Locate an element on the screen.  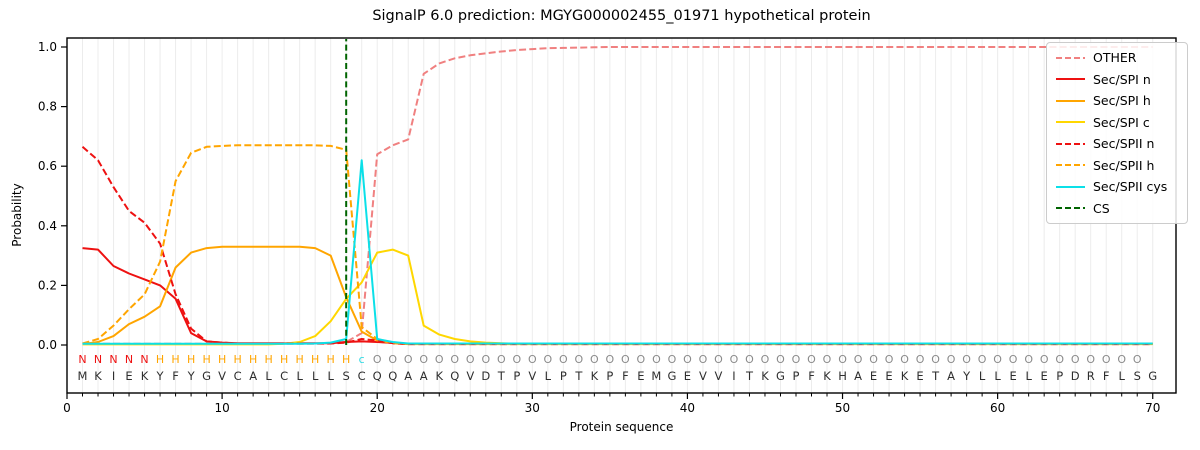
sequence-letter: R is located at coordinates (1091, 376).